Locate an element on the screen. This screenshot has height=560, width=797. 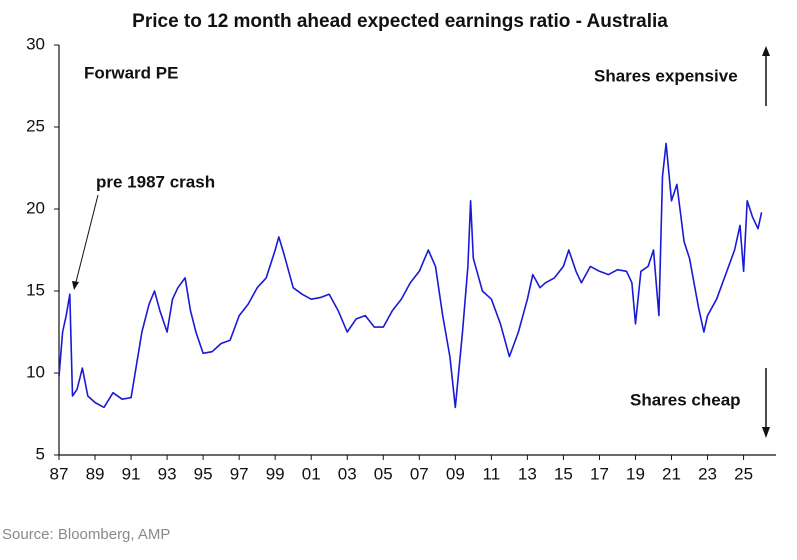
y-tick-label: 5 is located at coordinates (40, 453).